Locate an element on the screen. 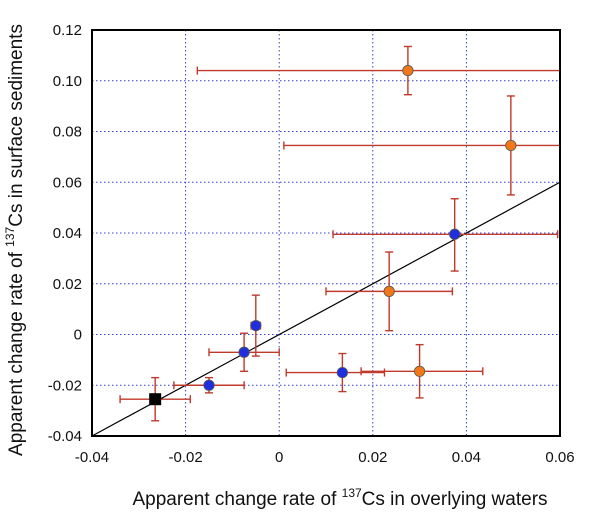  x-tick-label: -0.04 is located at coordinates (92, 457).